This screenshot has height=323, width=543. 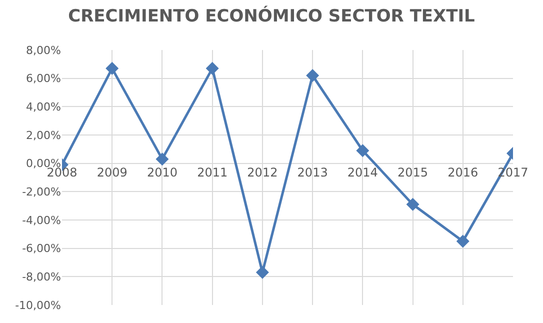 What do you see at coordinates (43, 50) in the screenshot?
I see `y-tick-label: 8,00%` at bounding box center [43, 50].